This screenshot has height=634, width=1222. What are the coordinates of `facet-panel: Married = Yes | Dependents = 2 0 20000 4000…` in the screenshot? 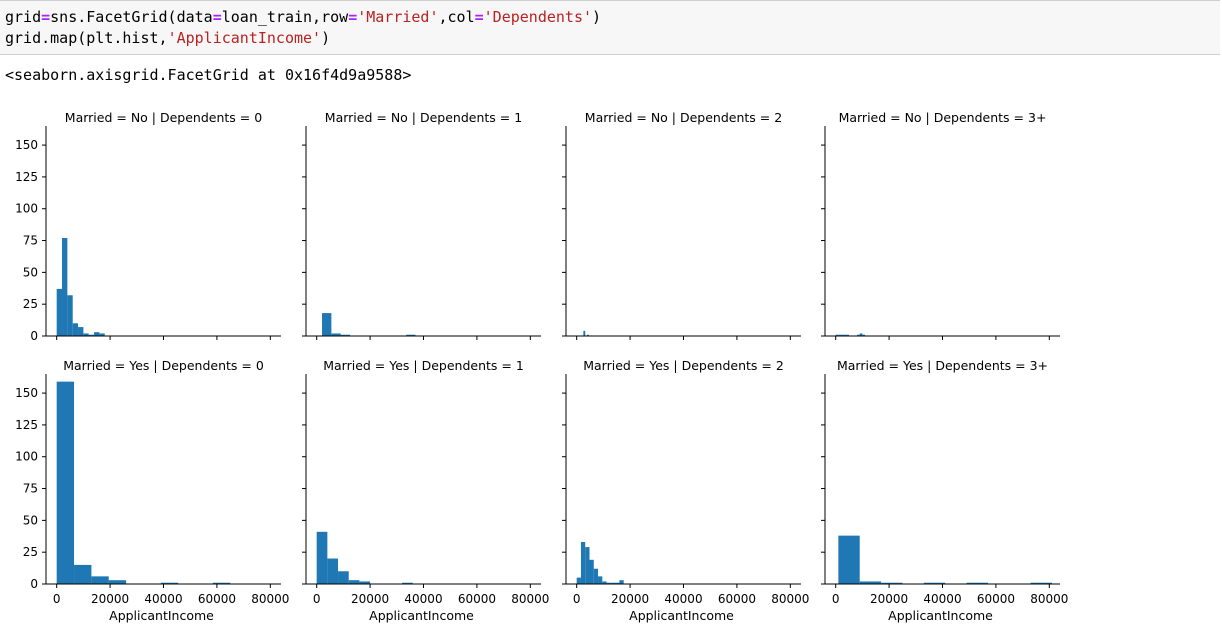 It's located at (685, 490).